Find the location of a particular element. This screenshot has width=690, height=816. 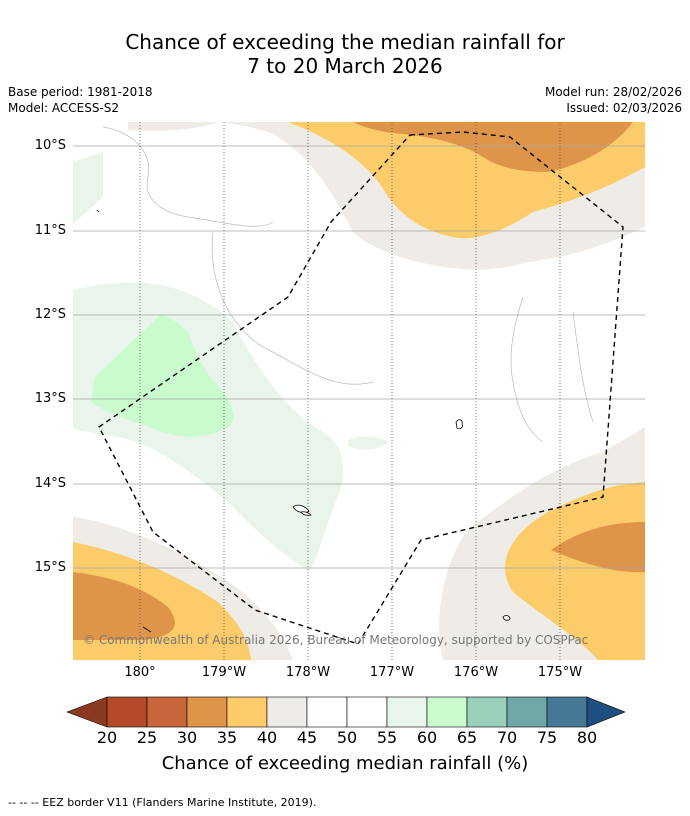

colorbar-tick: 55 is located at coordinates (387, 737).